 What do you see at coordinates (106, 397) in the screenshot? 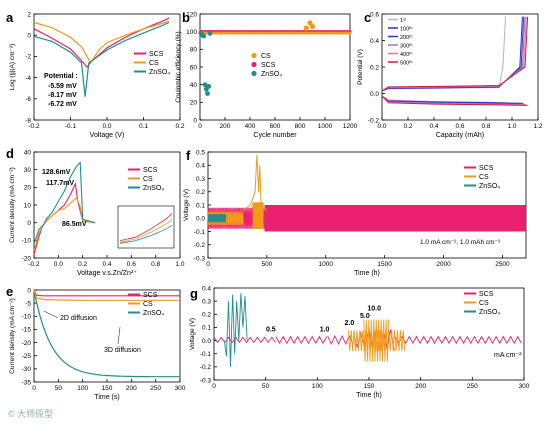
I see `x-axis-label: Time (s)` at bounding box center [106, 397].